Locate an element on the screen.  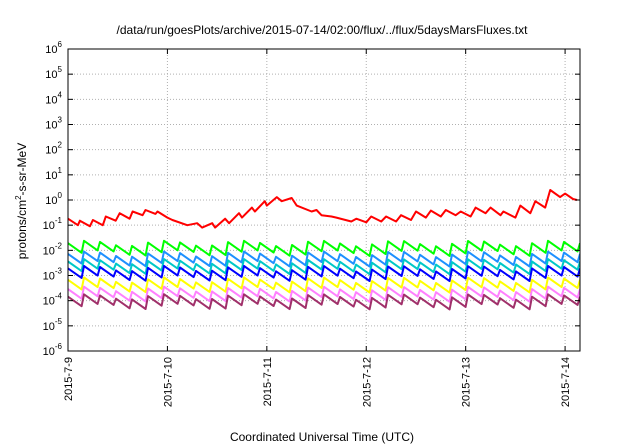
y-tick-label: 10⁻³ is located at coordinates (53, 275).